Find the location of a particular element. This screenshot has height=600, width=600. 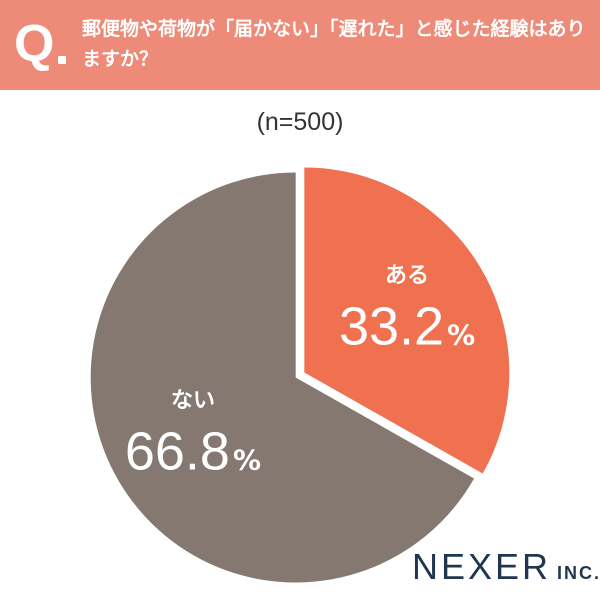

q-mark: Q is located at coordinates (34, 44).